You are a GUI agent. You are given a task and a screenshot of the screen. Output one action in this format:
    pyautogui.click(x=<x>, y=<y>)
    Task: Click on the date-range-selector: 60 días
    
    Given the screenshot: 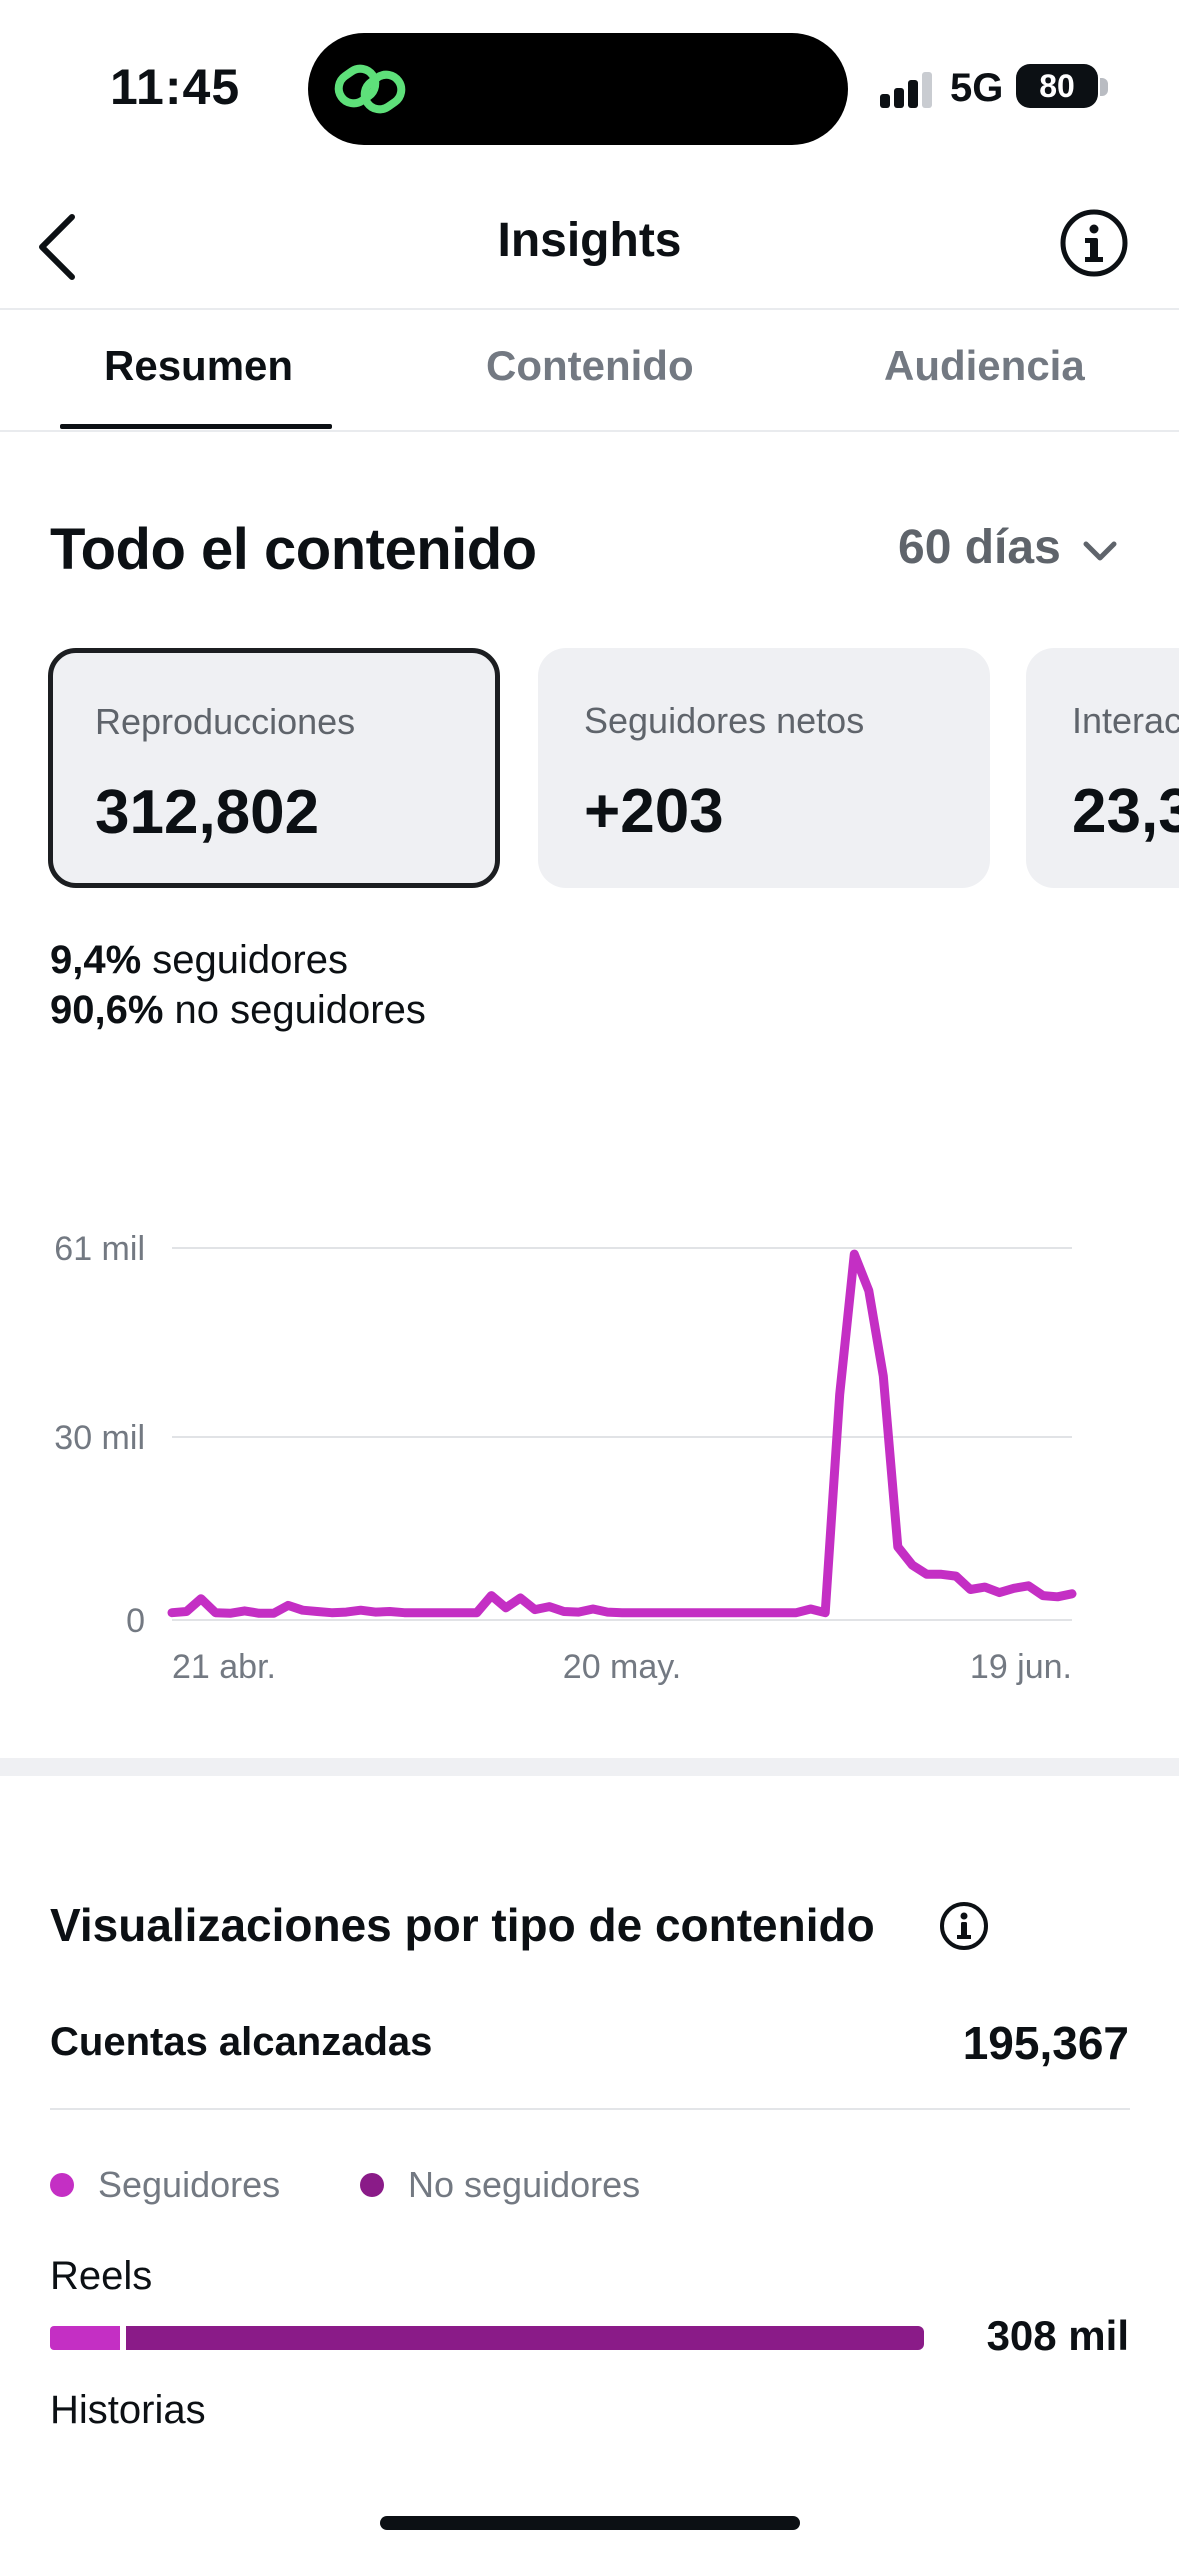 What is the action you would take?
    pyautogui.click(x=979, y=547)
    